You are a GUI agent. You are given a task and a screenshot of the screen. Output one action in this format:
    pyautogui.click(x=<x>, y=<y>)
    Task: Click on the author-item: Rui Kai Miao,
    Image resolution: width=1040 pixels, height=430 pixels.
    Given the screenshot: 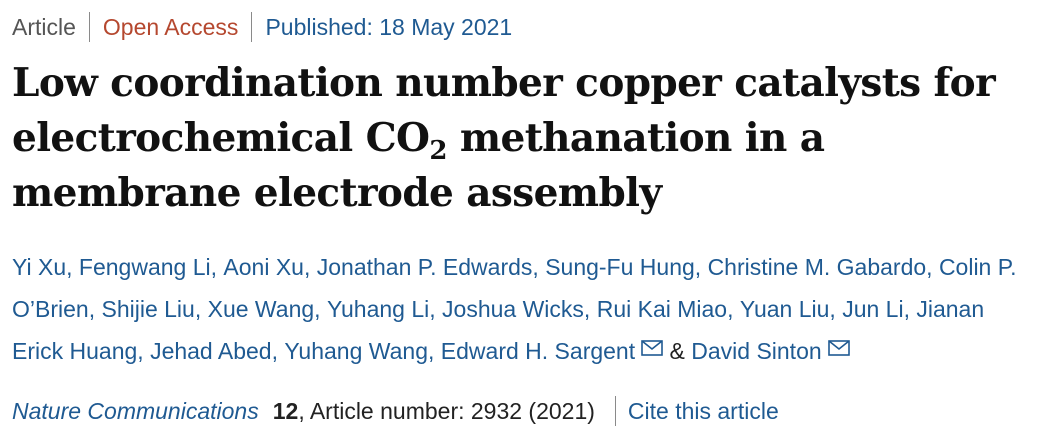 What is the action you would take?
    pyautogui.click(x=668, y=309)
    